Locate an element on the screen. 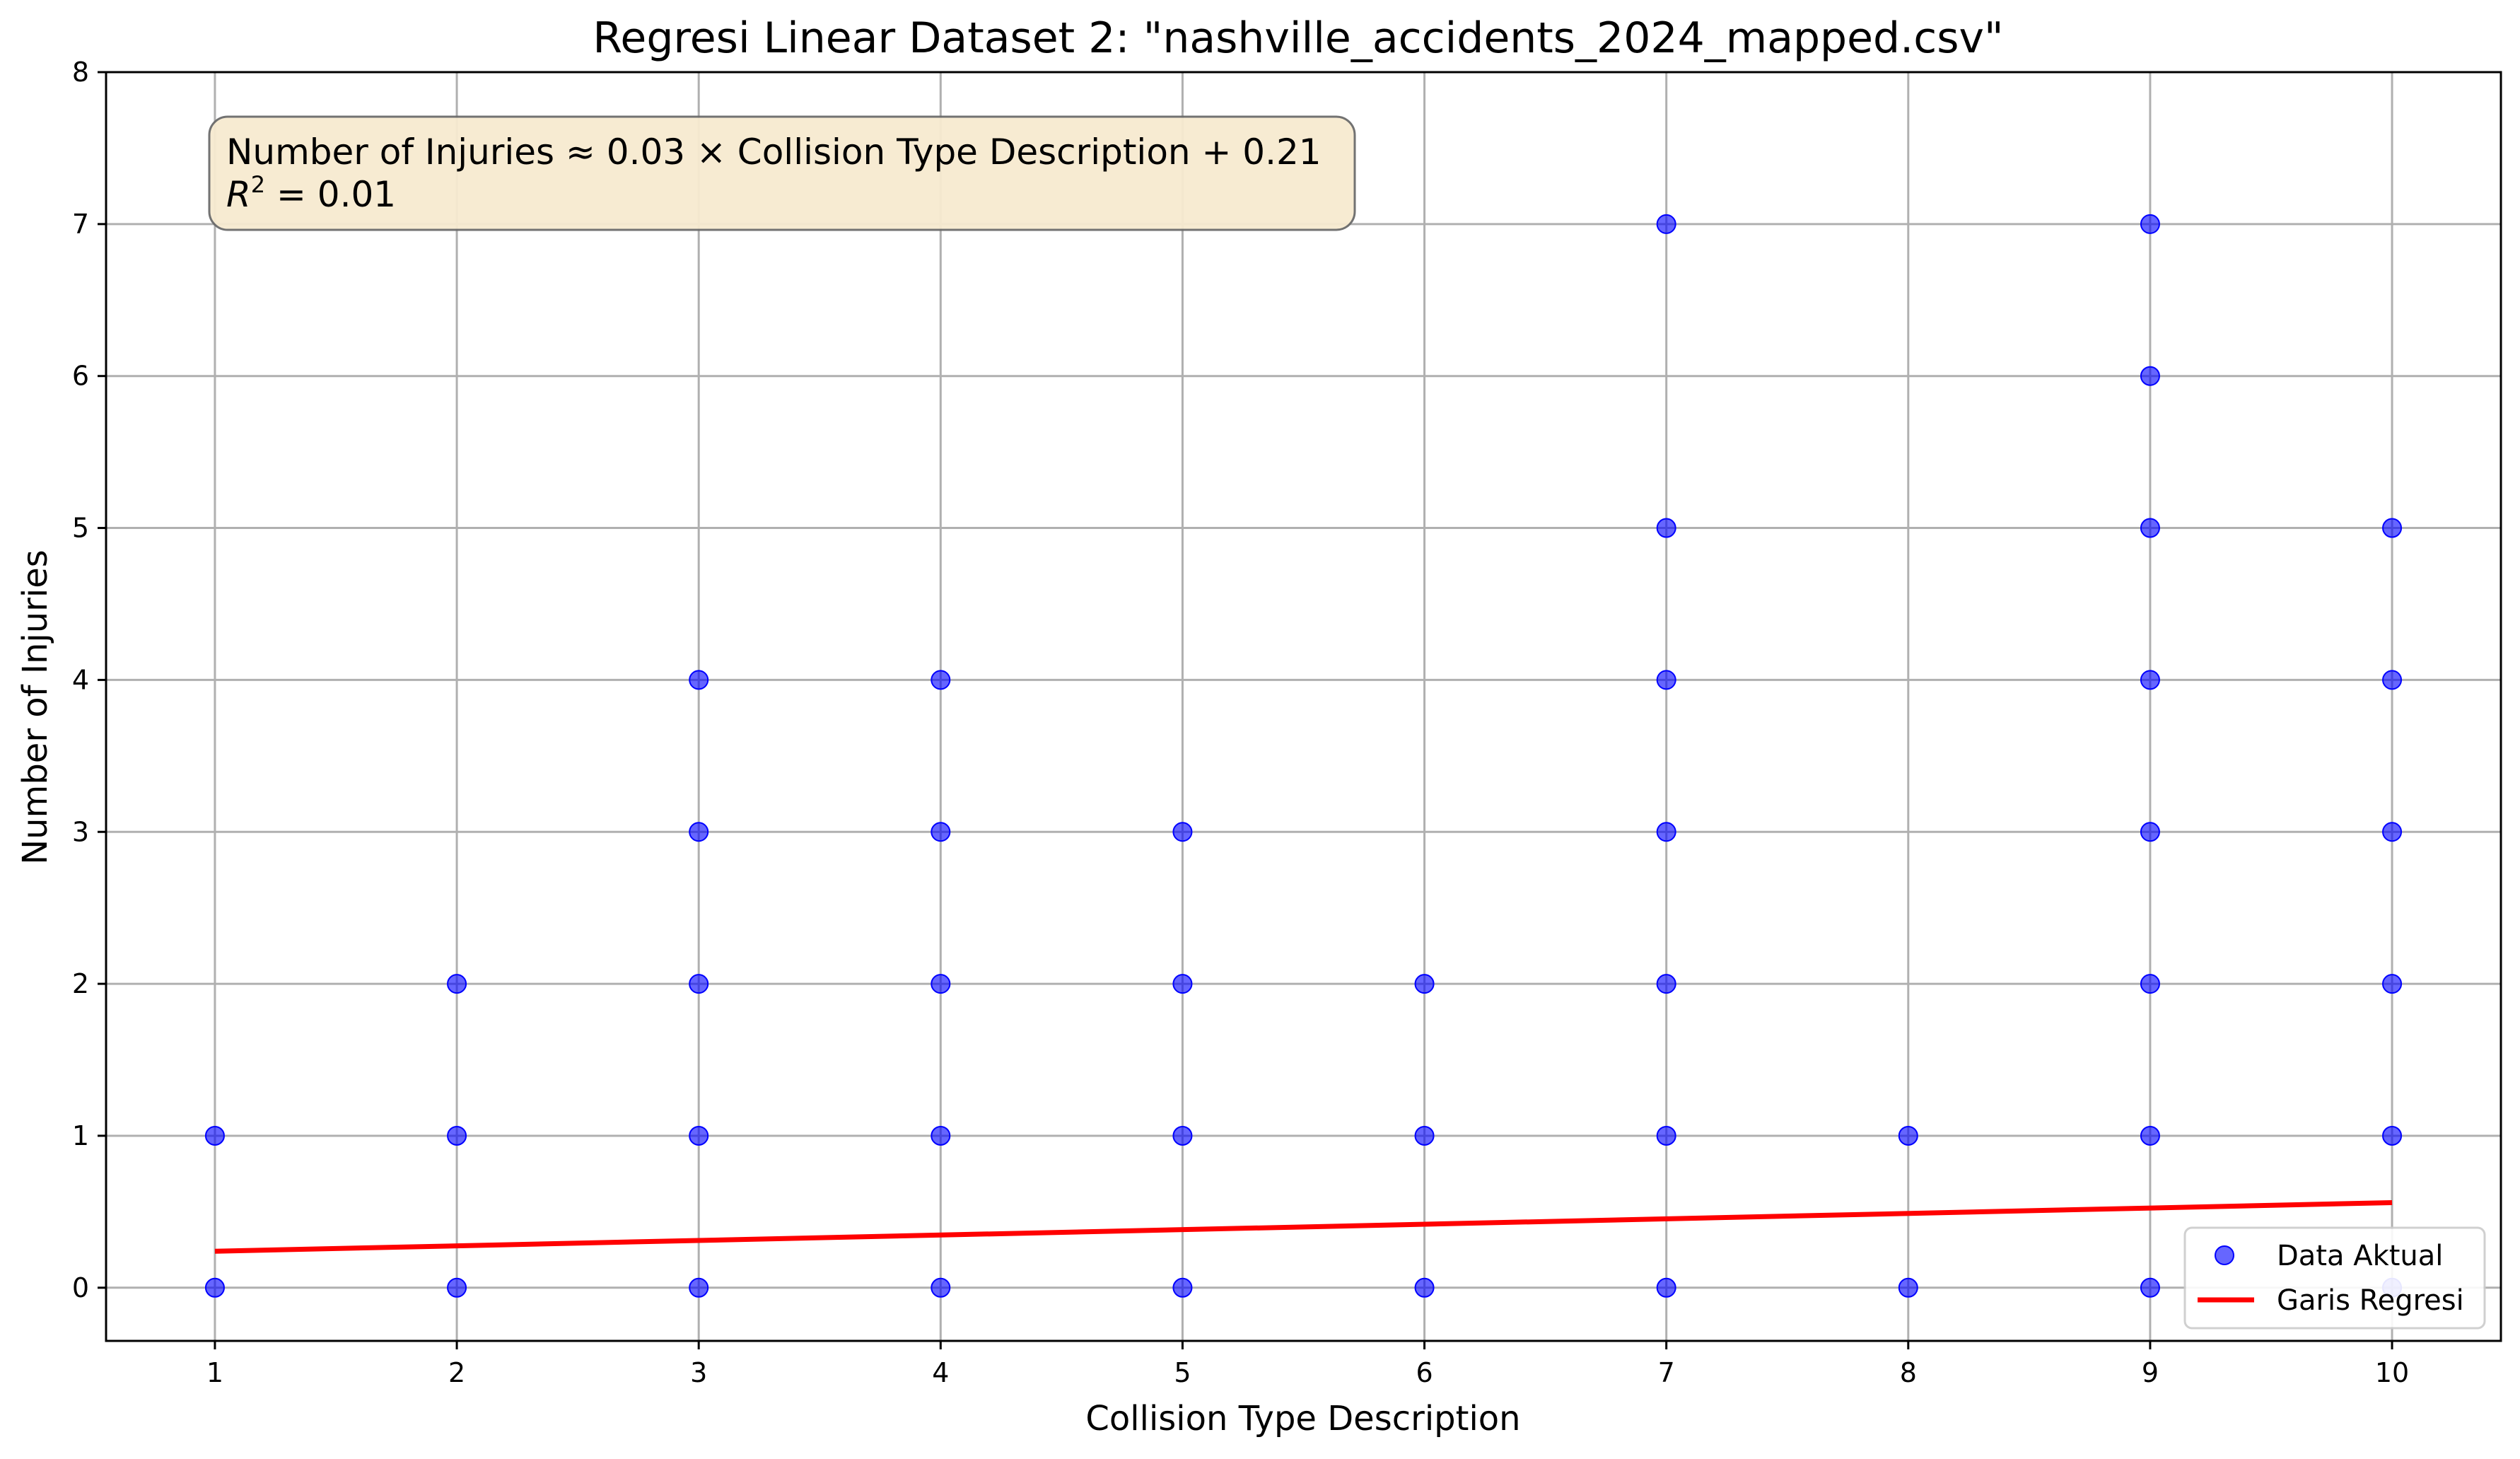 Image resolution: width=2520 pixels, height=1459 pixels. regression-line is located at coordinates (1303, 1226).